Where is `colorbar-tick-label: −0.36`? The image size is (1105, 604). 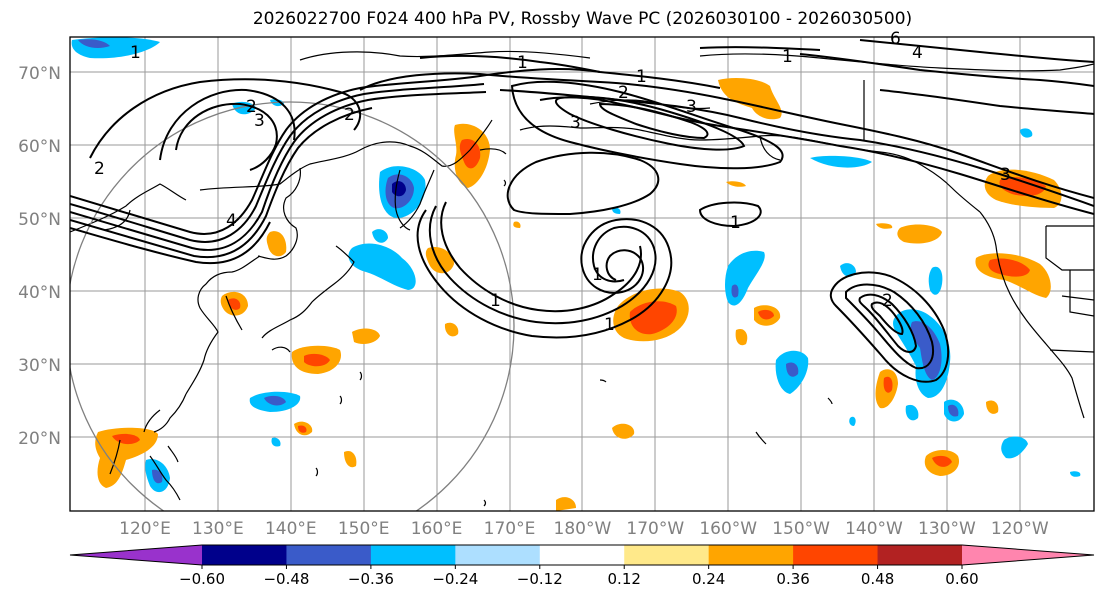 colorbar-tick-label: −0.36 is located at coordinates (371, 579).